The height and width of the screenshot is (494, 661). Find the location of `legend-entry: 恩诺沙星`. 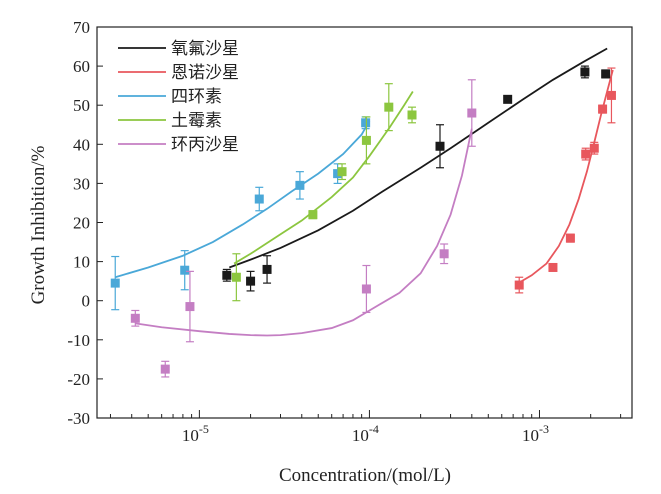

legend-entry: 恩诺沙星 is located at coordinates (205, 73).